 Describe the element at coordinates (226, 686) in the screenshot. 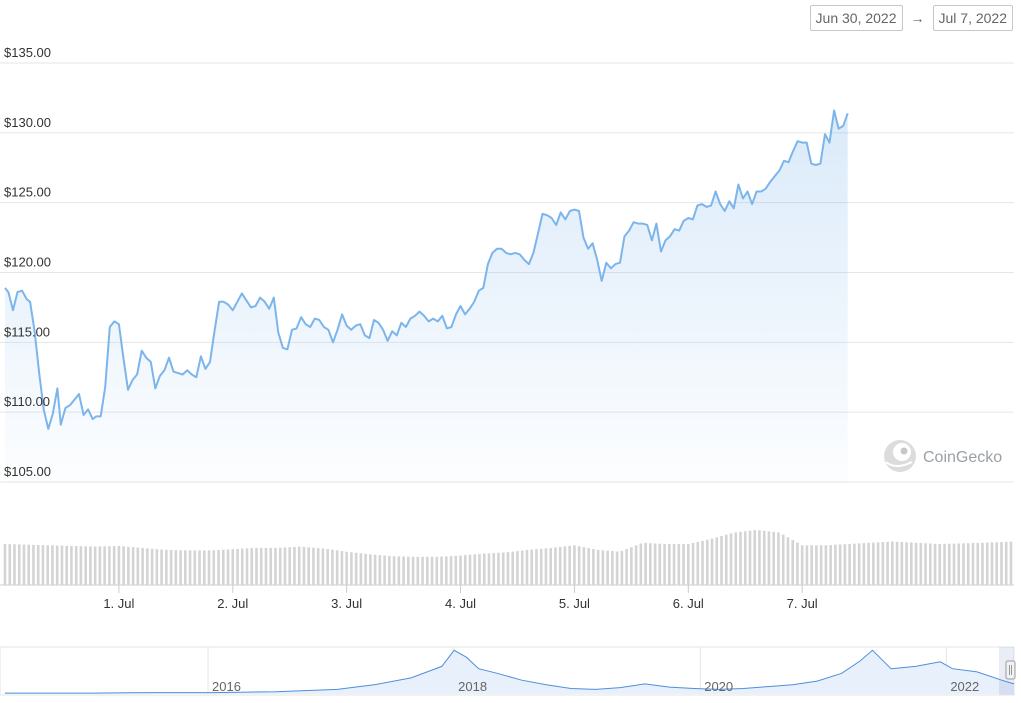

I see `navigator-label: 2016` at that location.